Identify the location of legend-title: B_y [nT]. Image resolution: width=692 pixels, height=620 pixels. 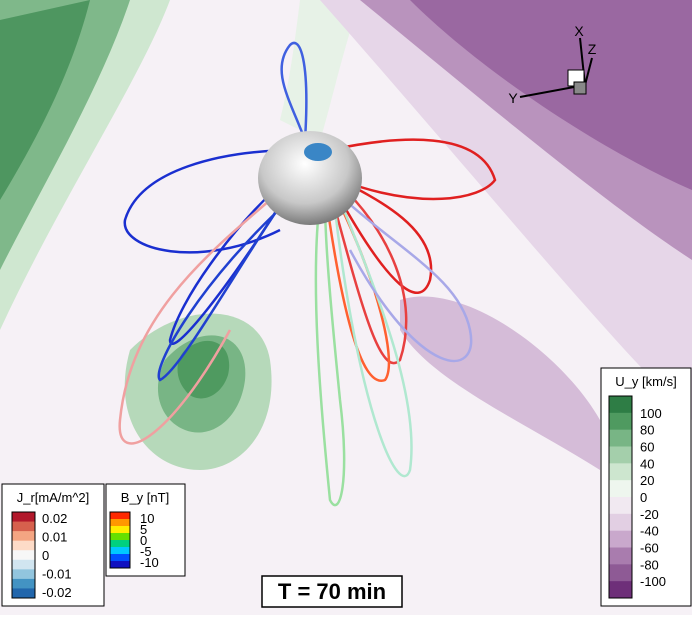
(145, 497).